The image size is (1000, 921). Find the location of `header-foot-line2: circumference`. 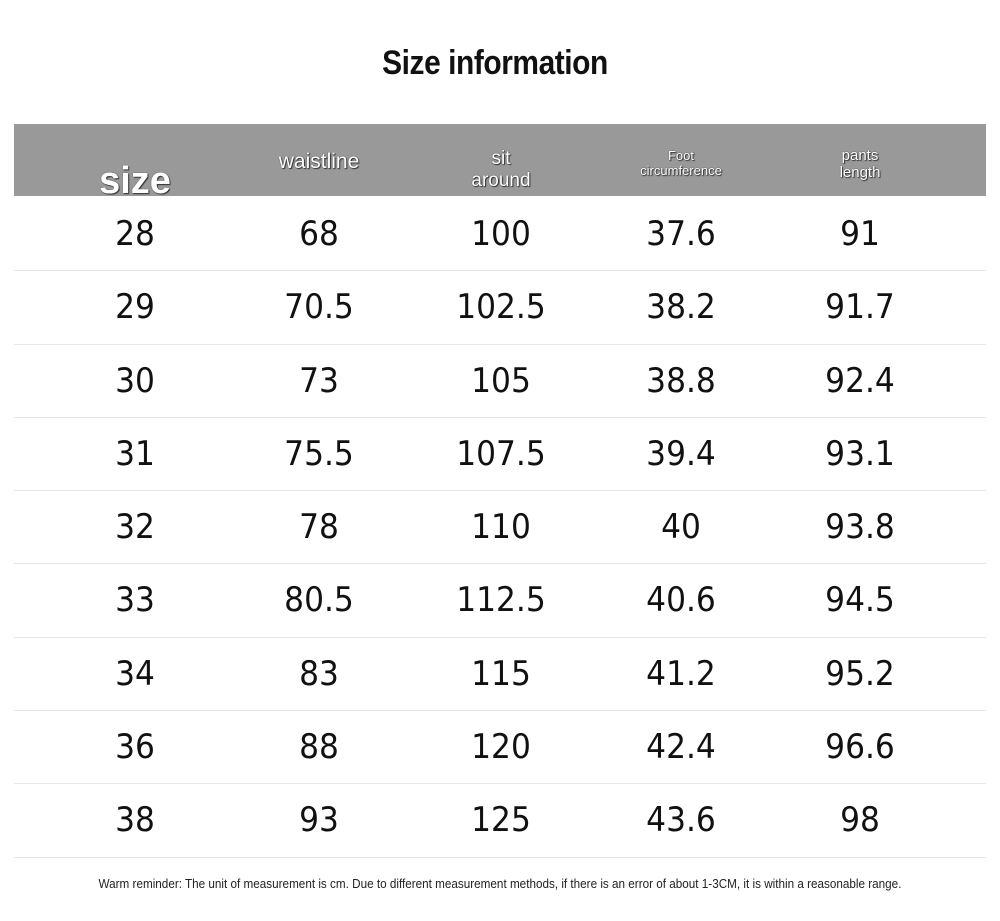

header-foot-line2: circumference is located at coordinates (681, 170).